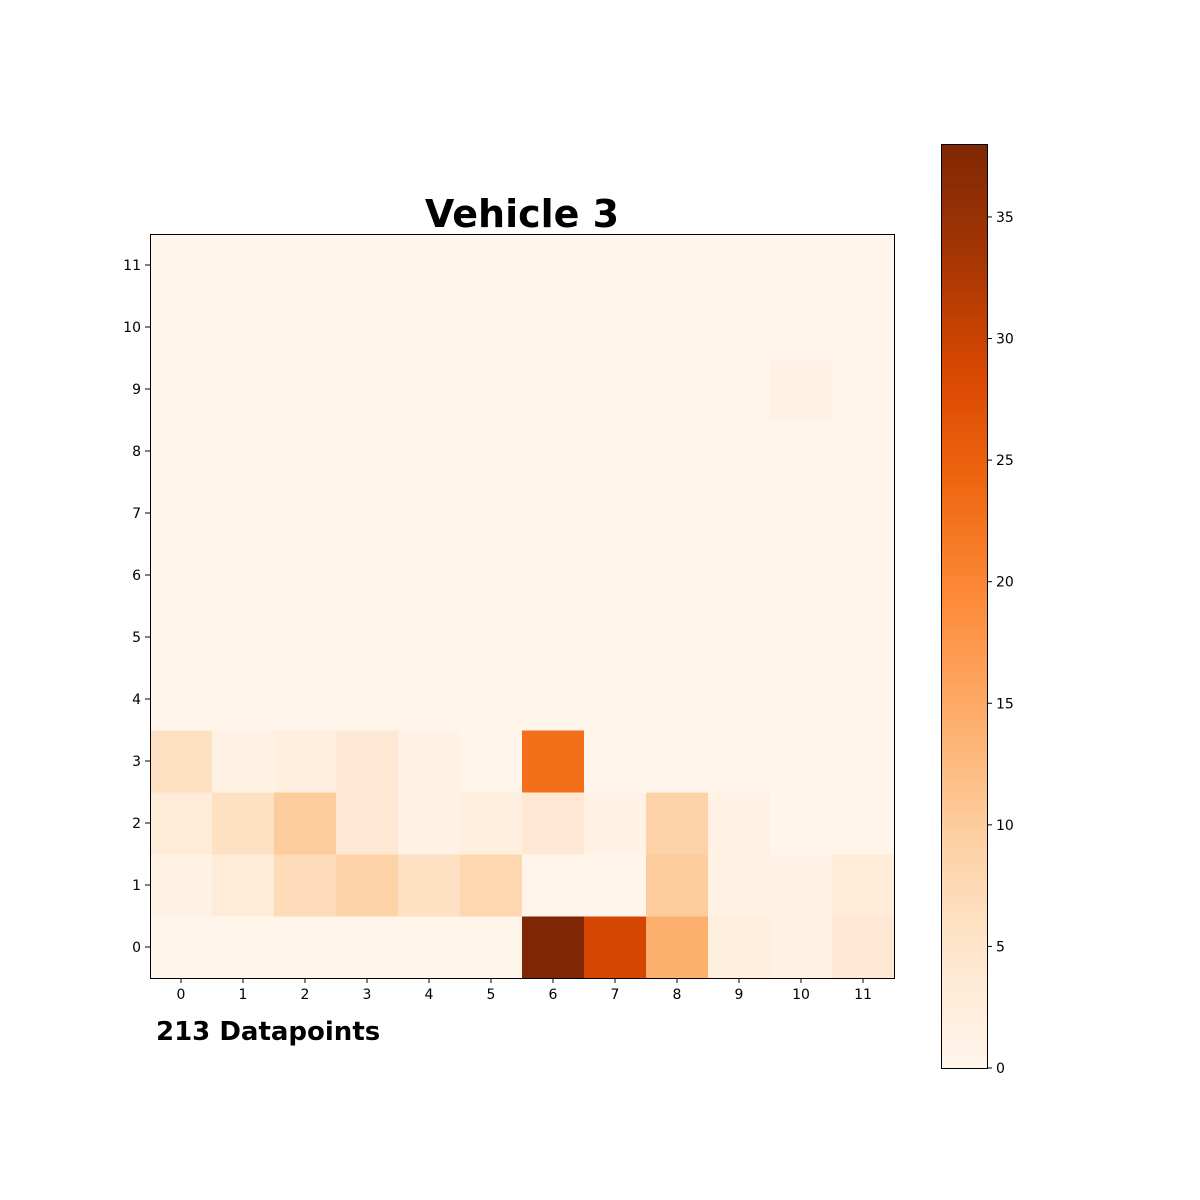  I want to click on colorbar-tick-label: 25, so click(1005, 461).